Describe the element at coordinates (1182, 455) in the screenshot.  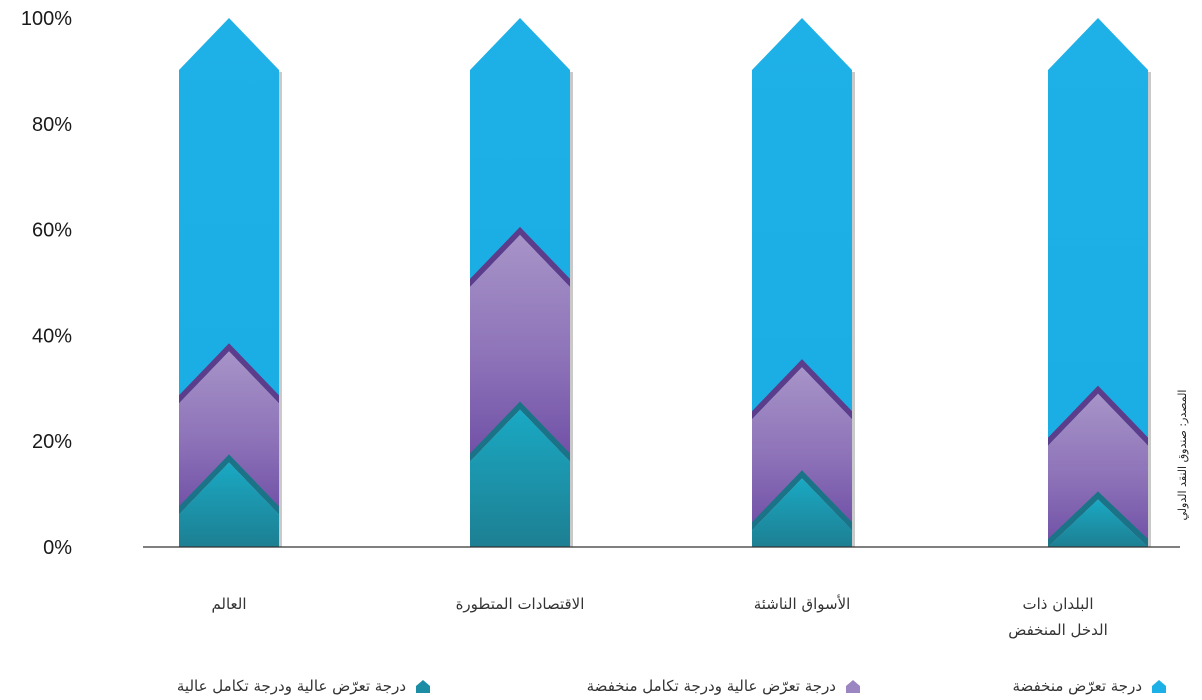
I see `source-note: المصدر: صندوق النقد الدولي` at that location.